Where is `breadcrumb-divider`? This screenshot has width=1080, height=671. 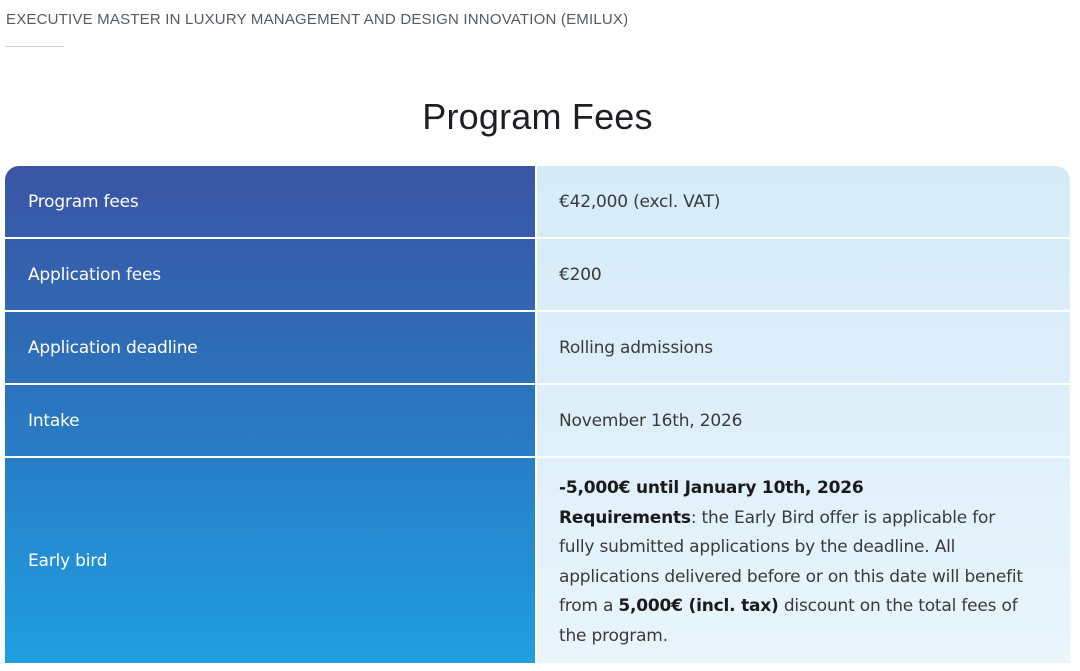 breadcrumb-divider is located at coordinates (34, 46).